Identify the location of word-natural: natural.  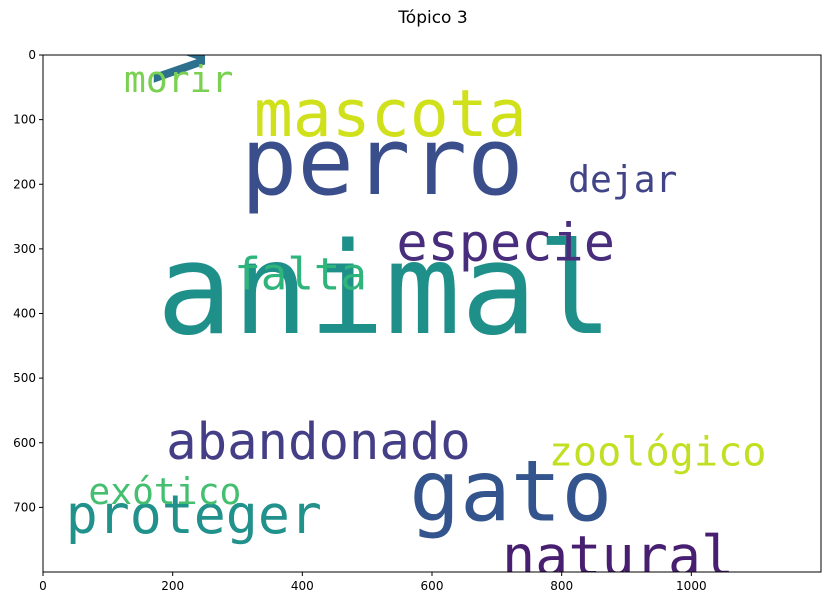
(618, 556).